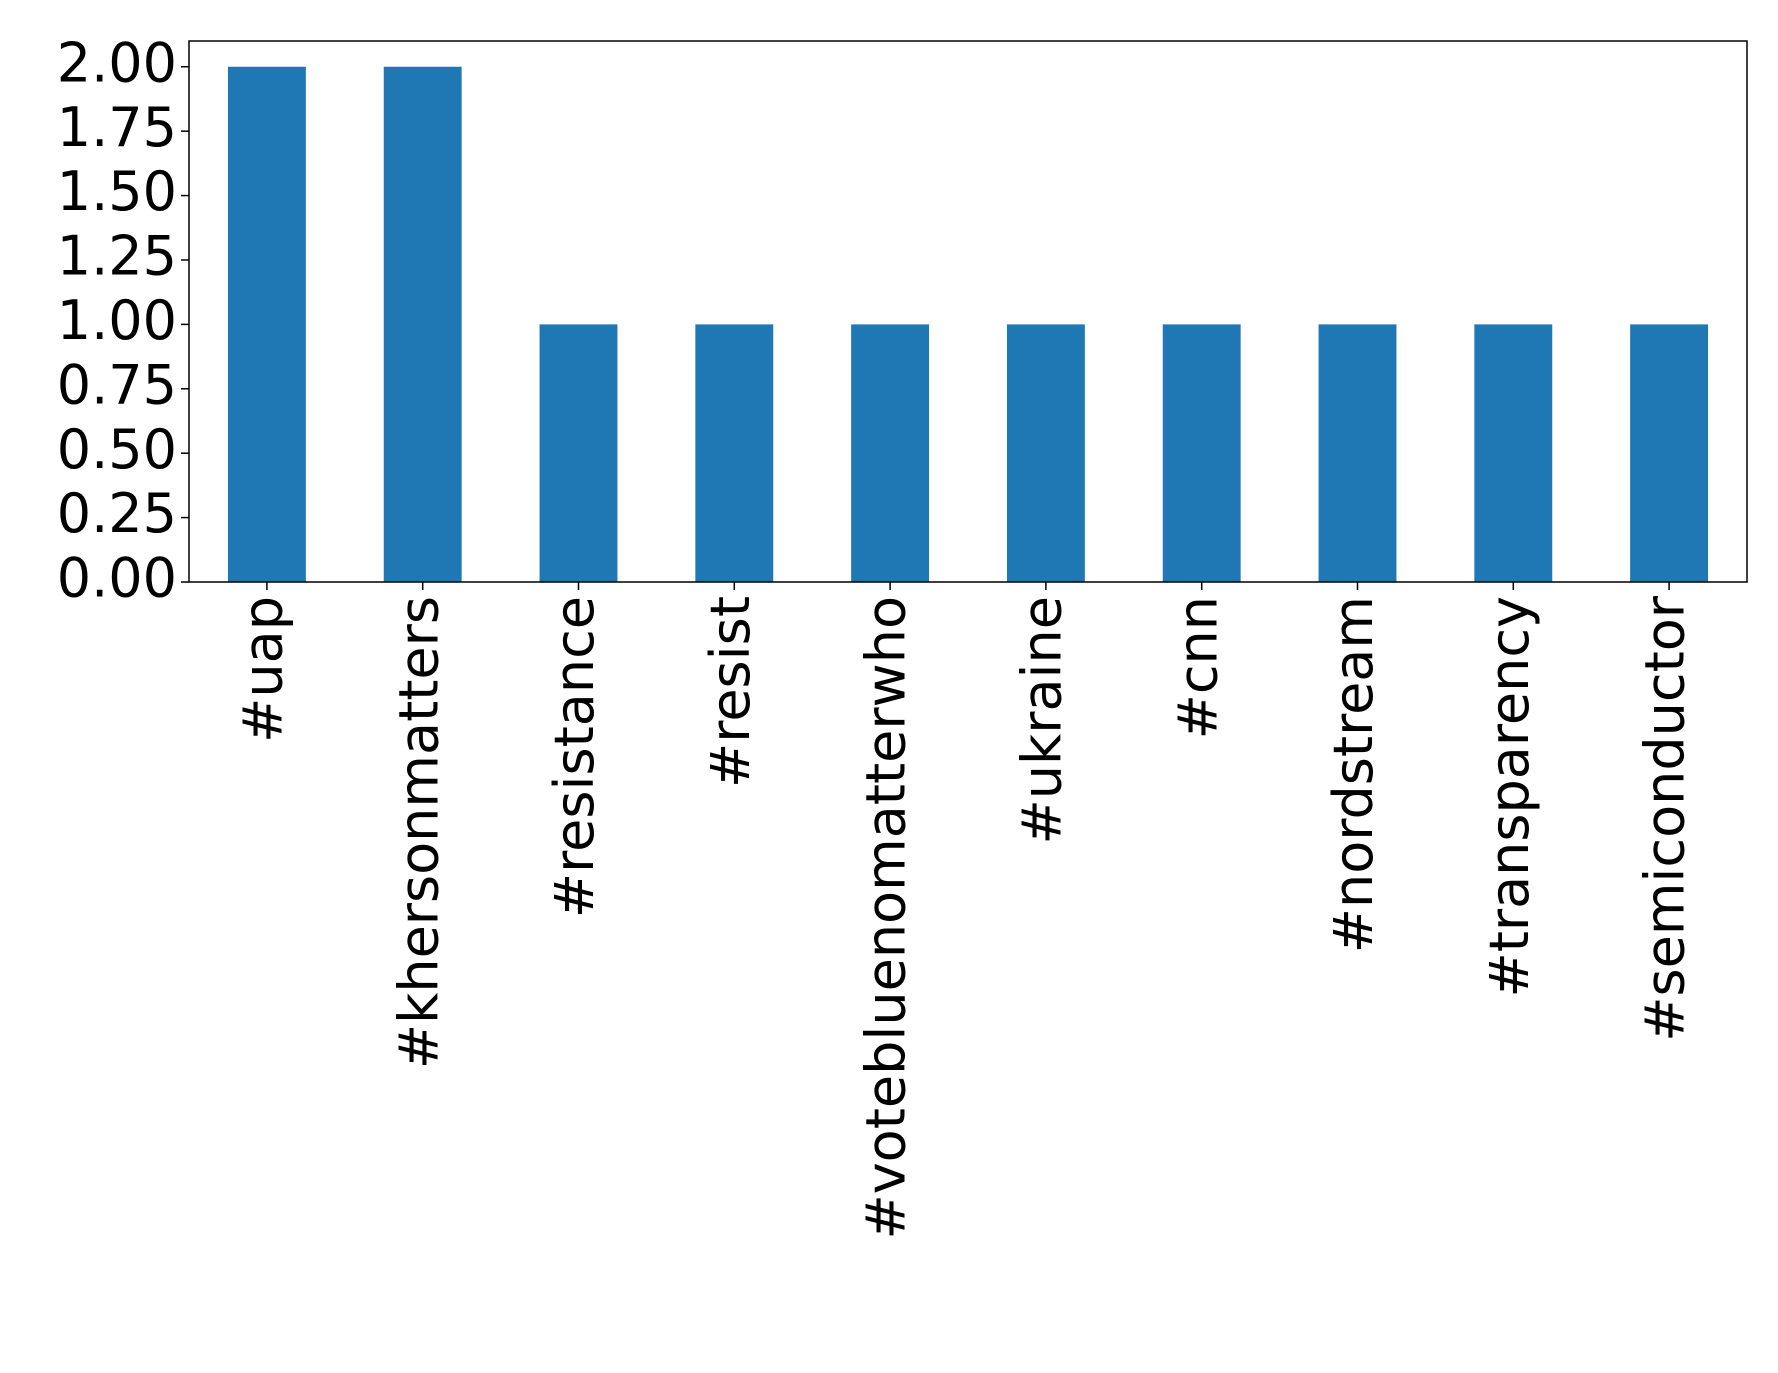 Image resolution: width=1778 pixels, height=1373 pixels. What do you see at coordinates (117, 578) in the screenshot?
I see `y-tick-label: 0.00` at bounding box center [117, 578].